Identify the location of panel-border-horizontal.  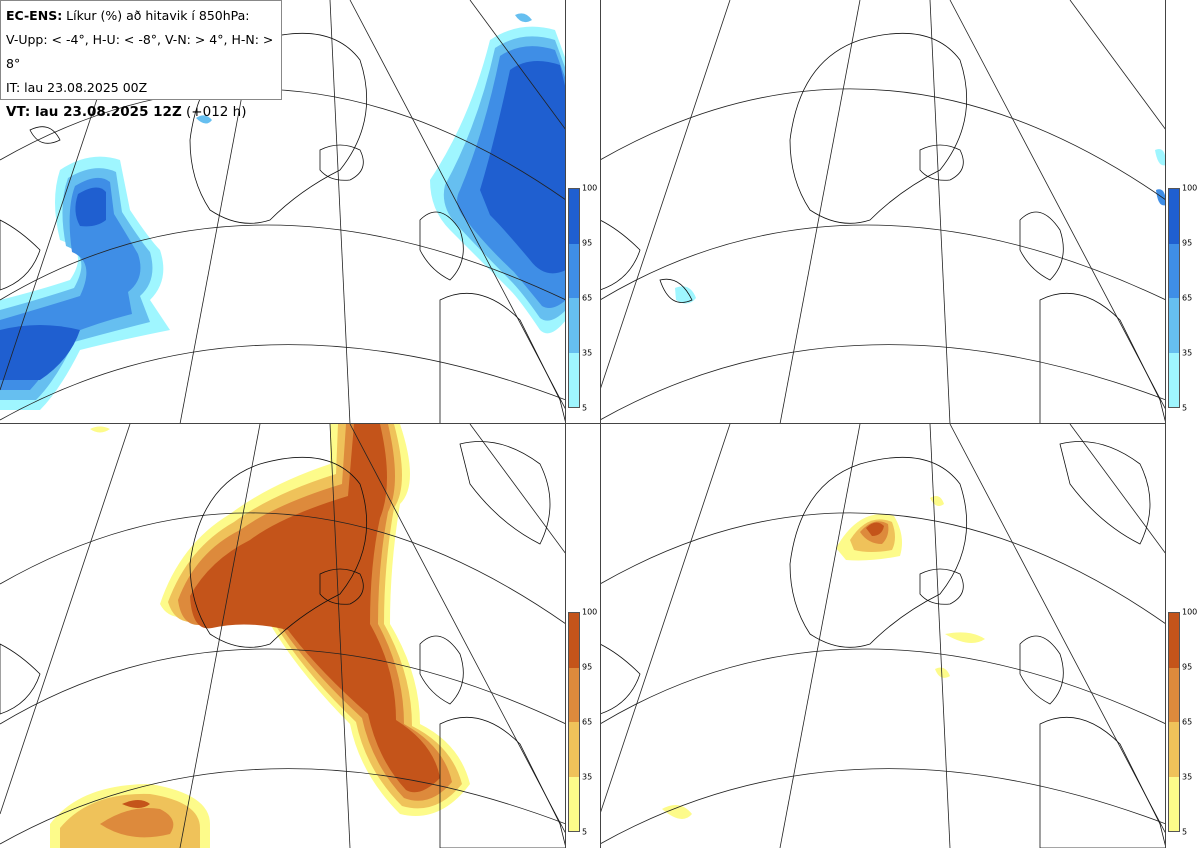
(583, 423).